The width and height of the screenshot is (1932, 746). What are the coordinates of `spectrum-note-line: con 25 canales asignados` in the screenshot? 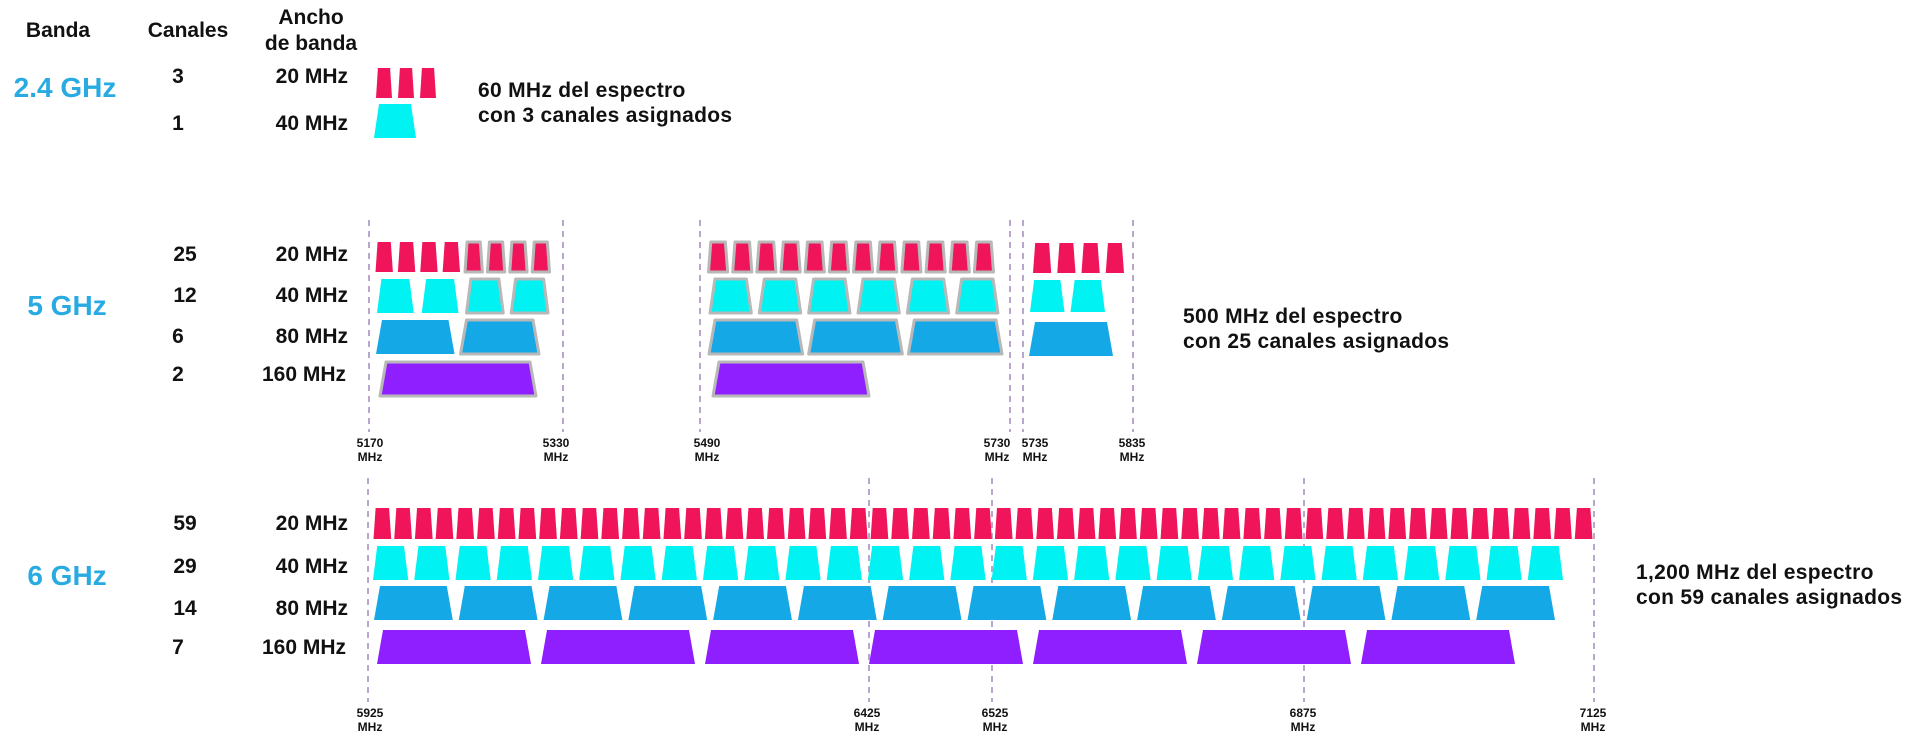 It's located at (1316, 341).